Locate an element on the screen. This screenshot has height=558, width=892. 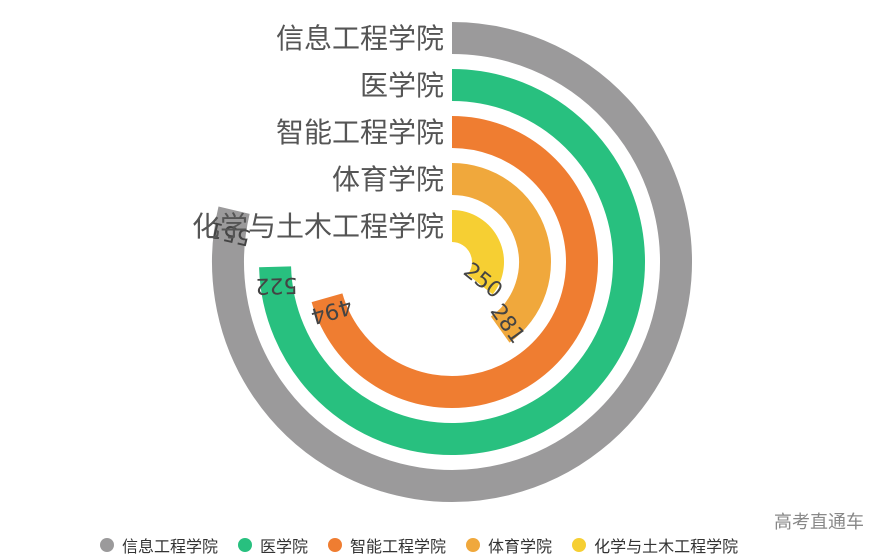
legend: 信息工程学院 医学院 智能工程学院 体育学院 化学与土木工程学院 is located at coordinates (419, 545).